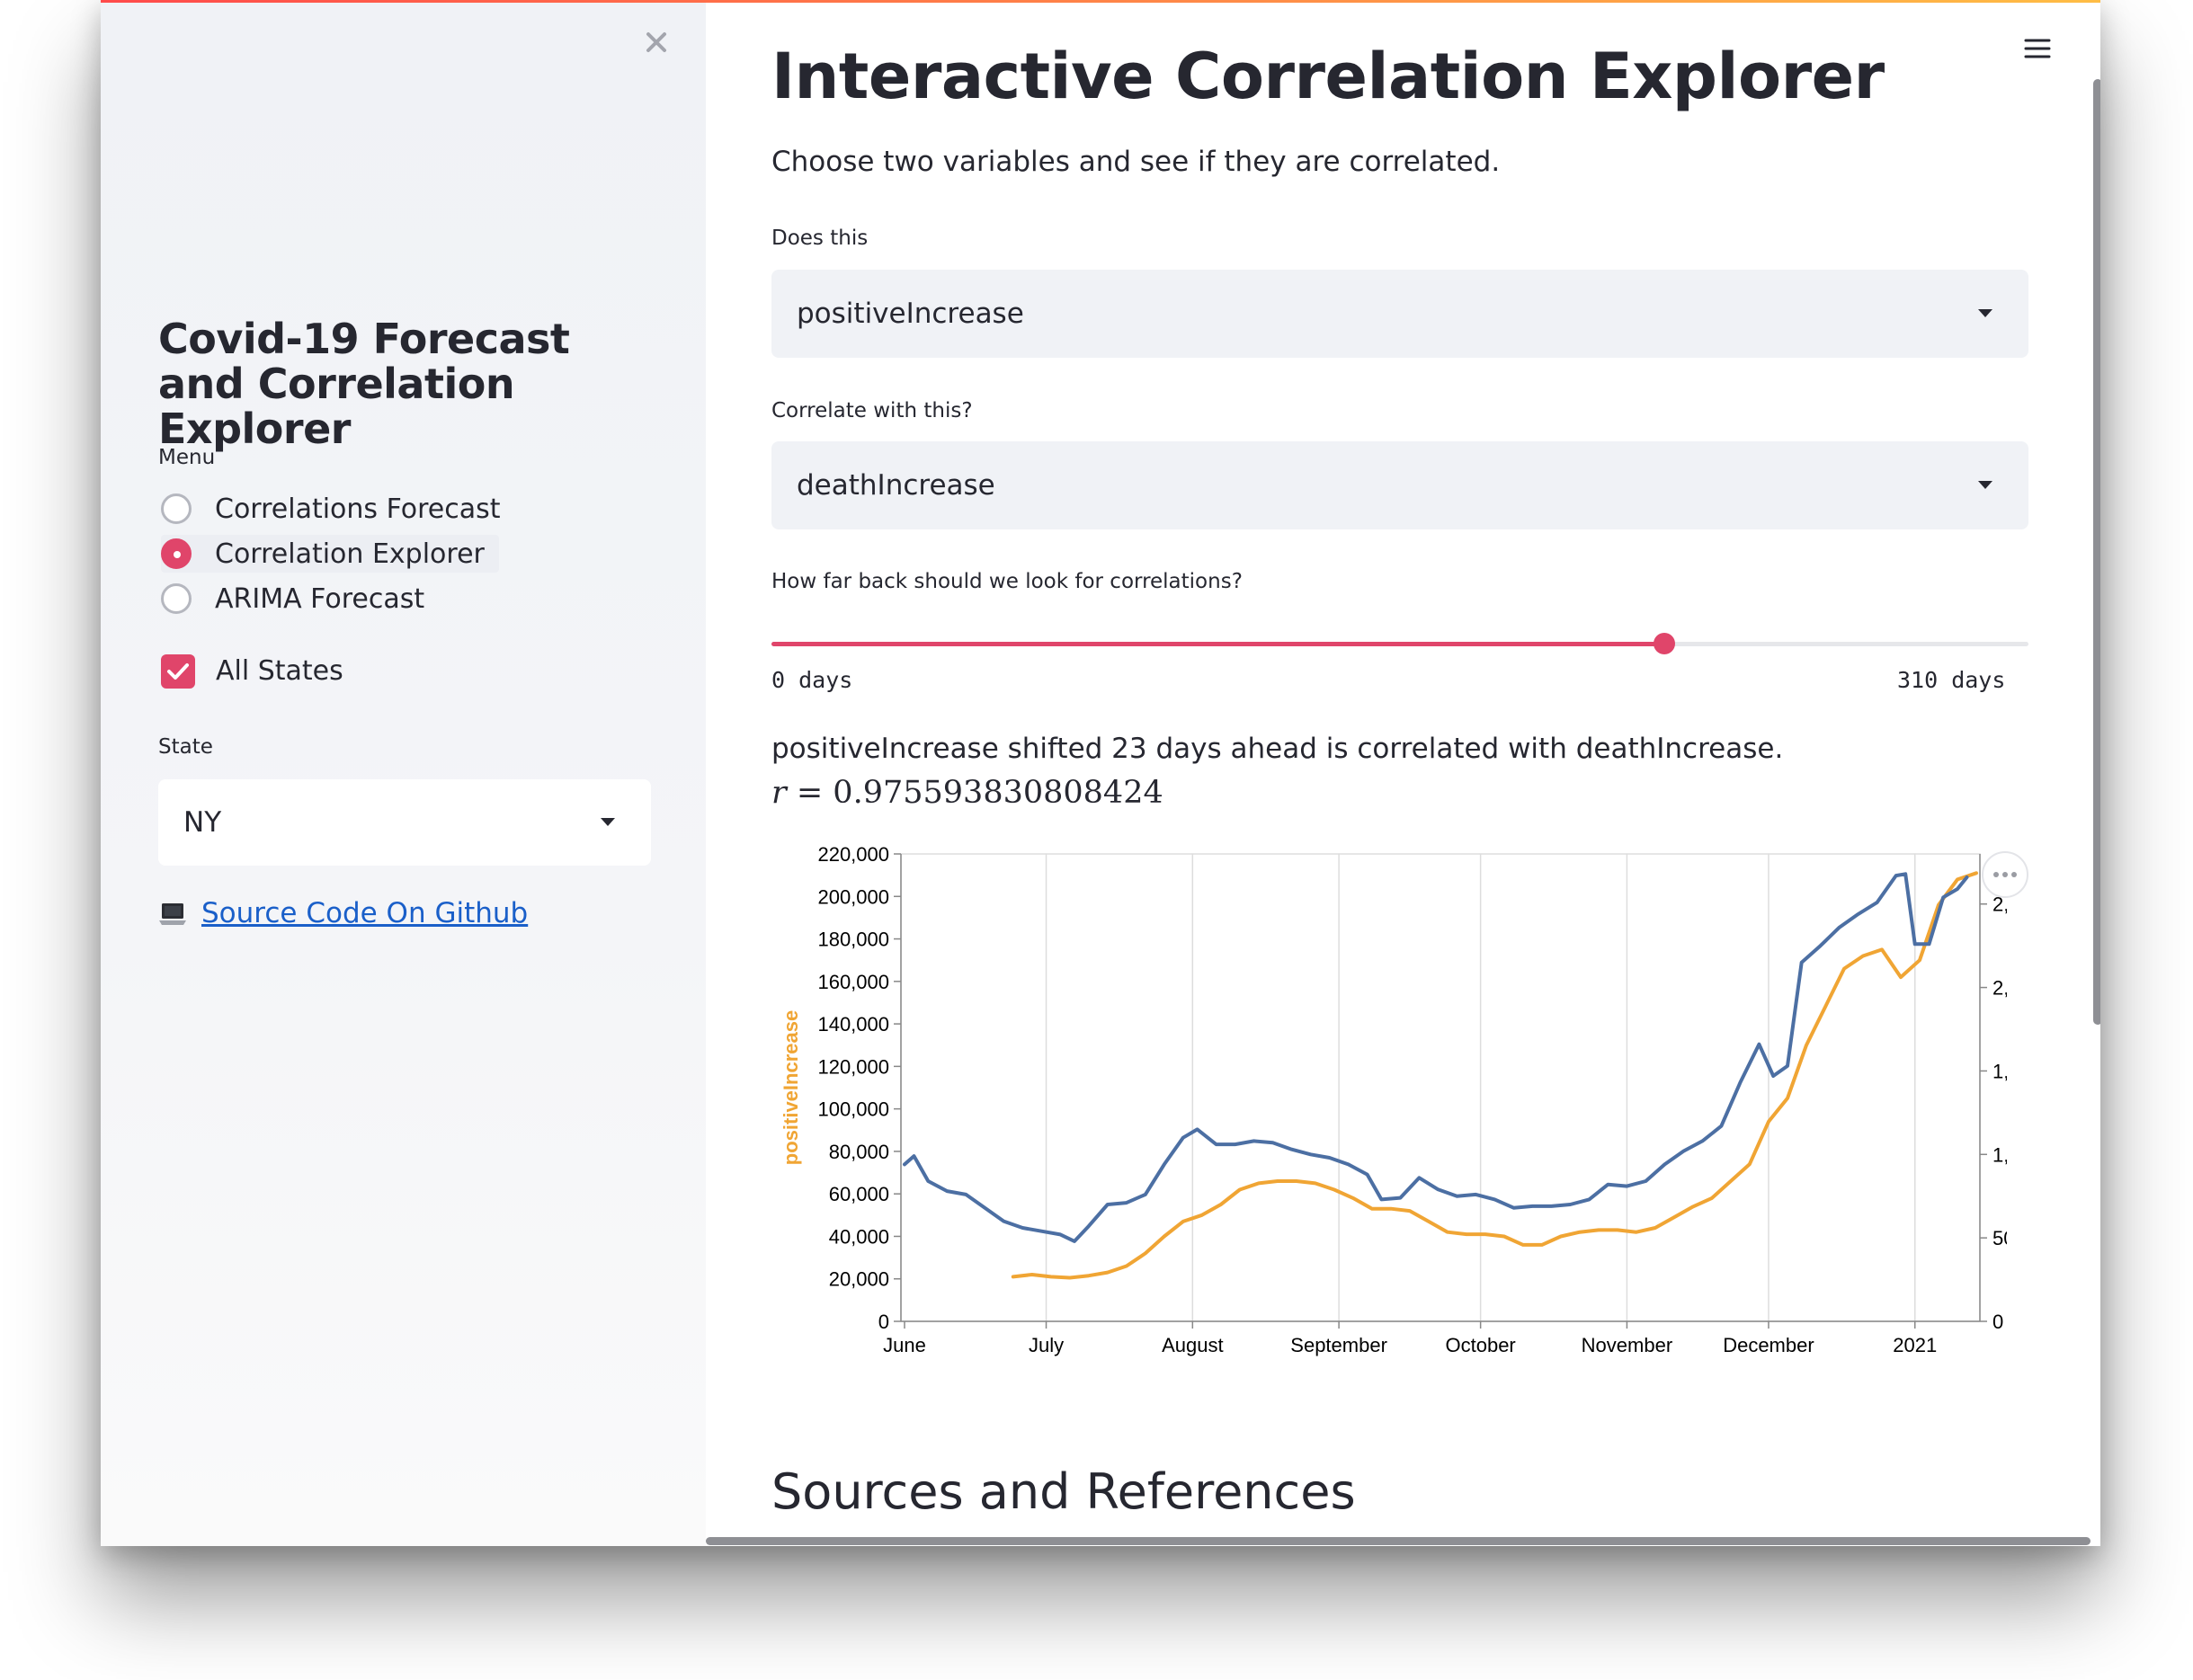 The image size is (2193, 1680). Describe the element at coordinates (320, 598) in the screenshot. I see `radio-label: ARIMA Forecast` at that location.